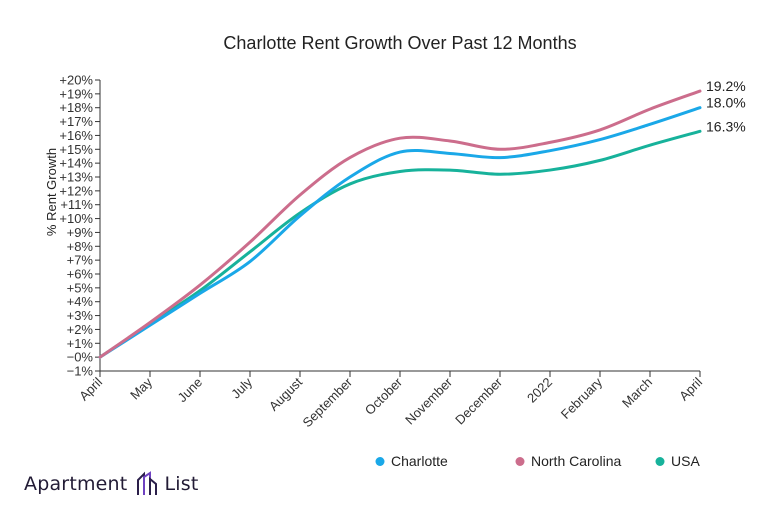  Describe the element at coordinates (76, 135) in the screenshot. I see `y-tick-label: +16%` at that location.